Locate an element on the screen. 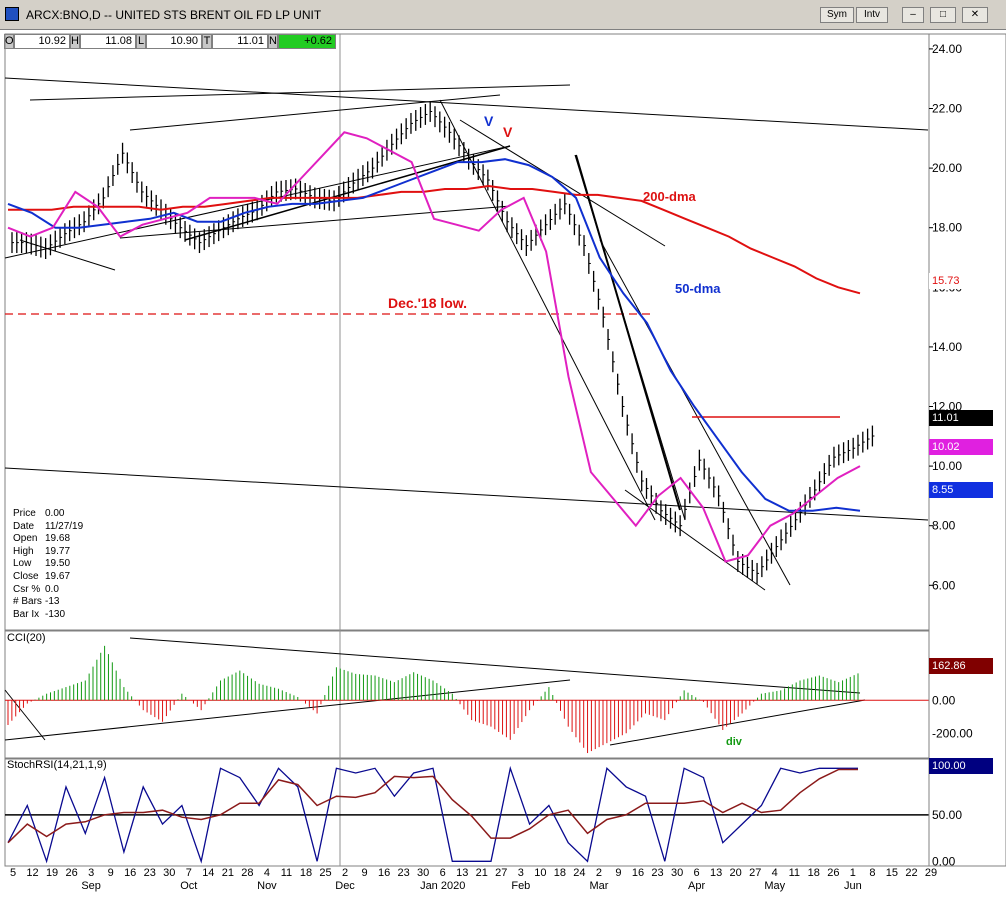 The image size is (1006, 898). x-day-label: 12 is located at coordinates (32, 873).